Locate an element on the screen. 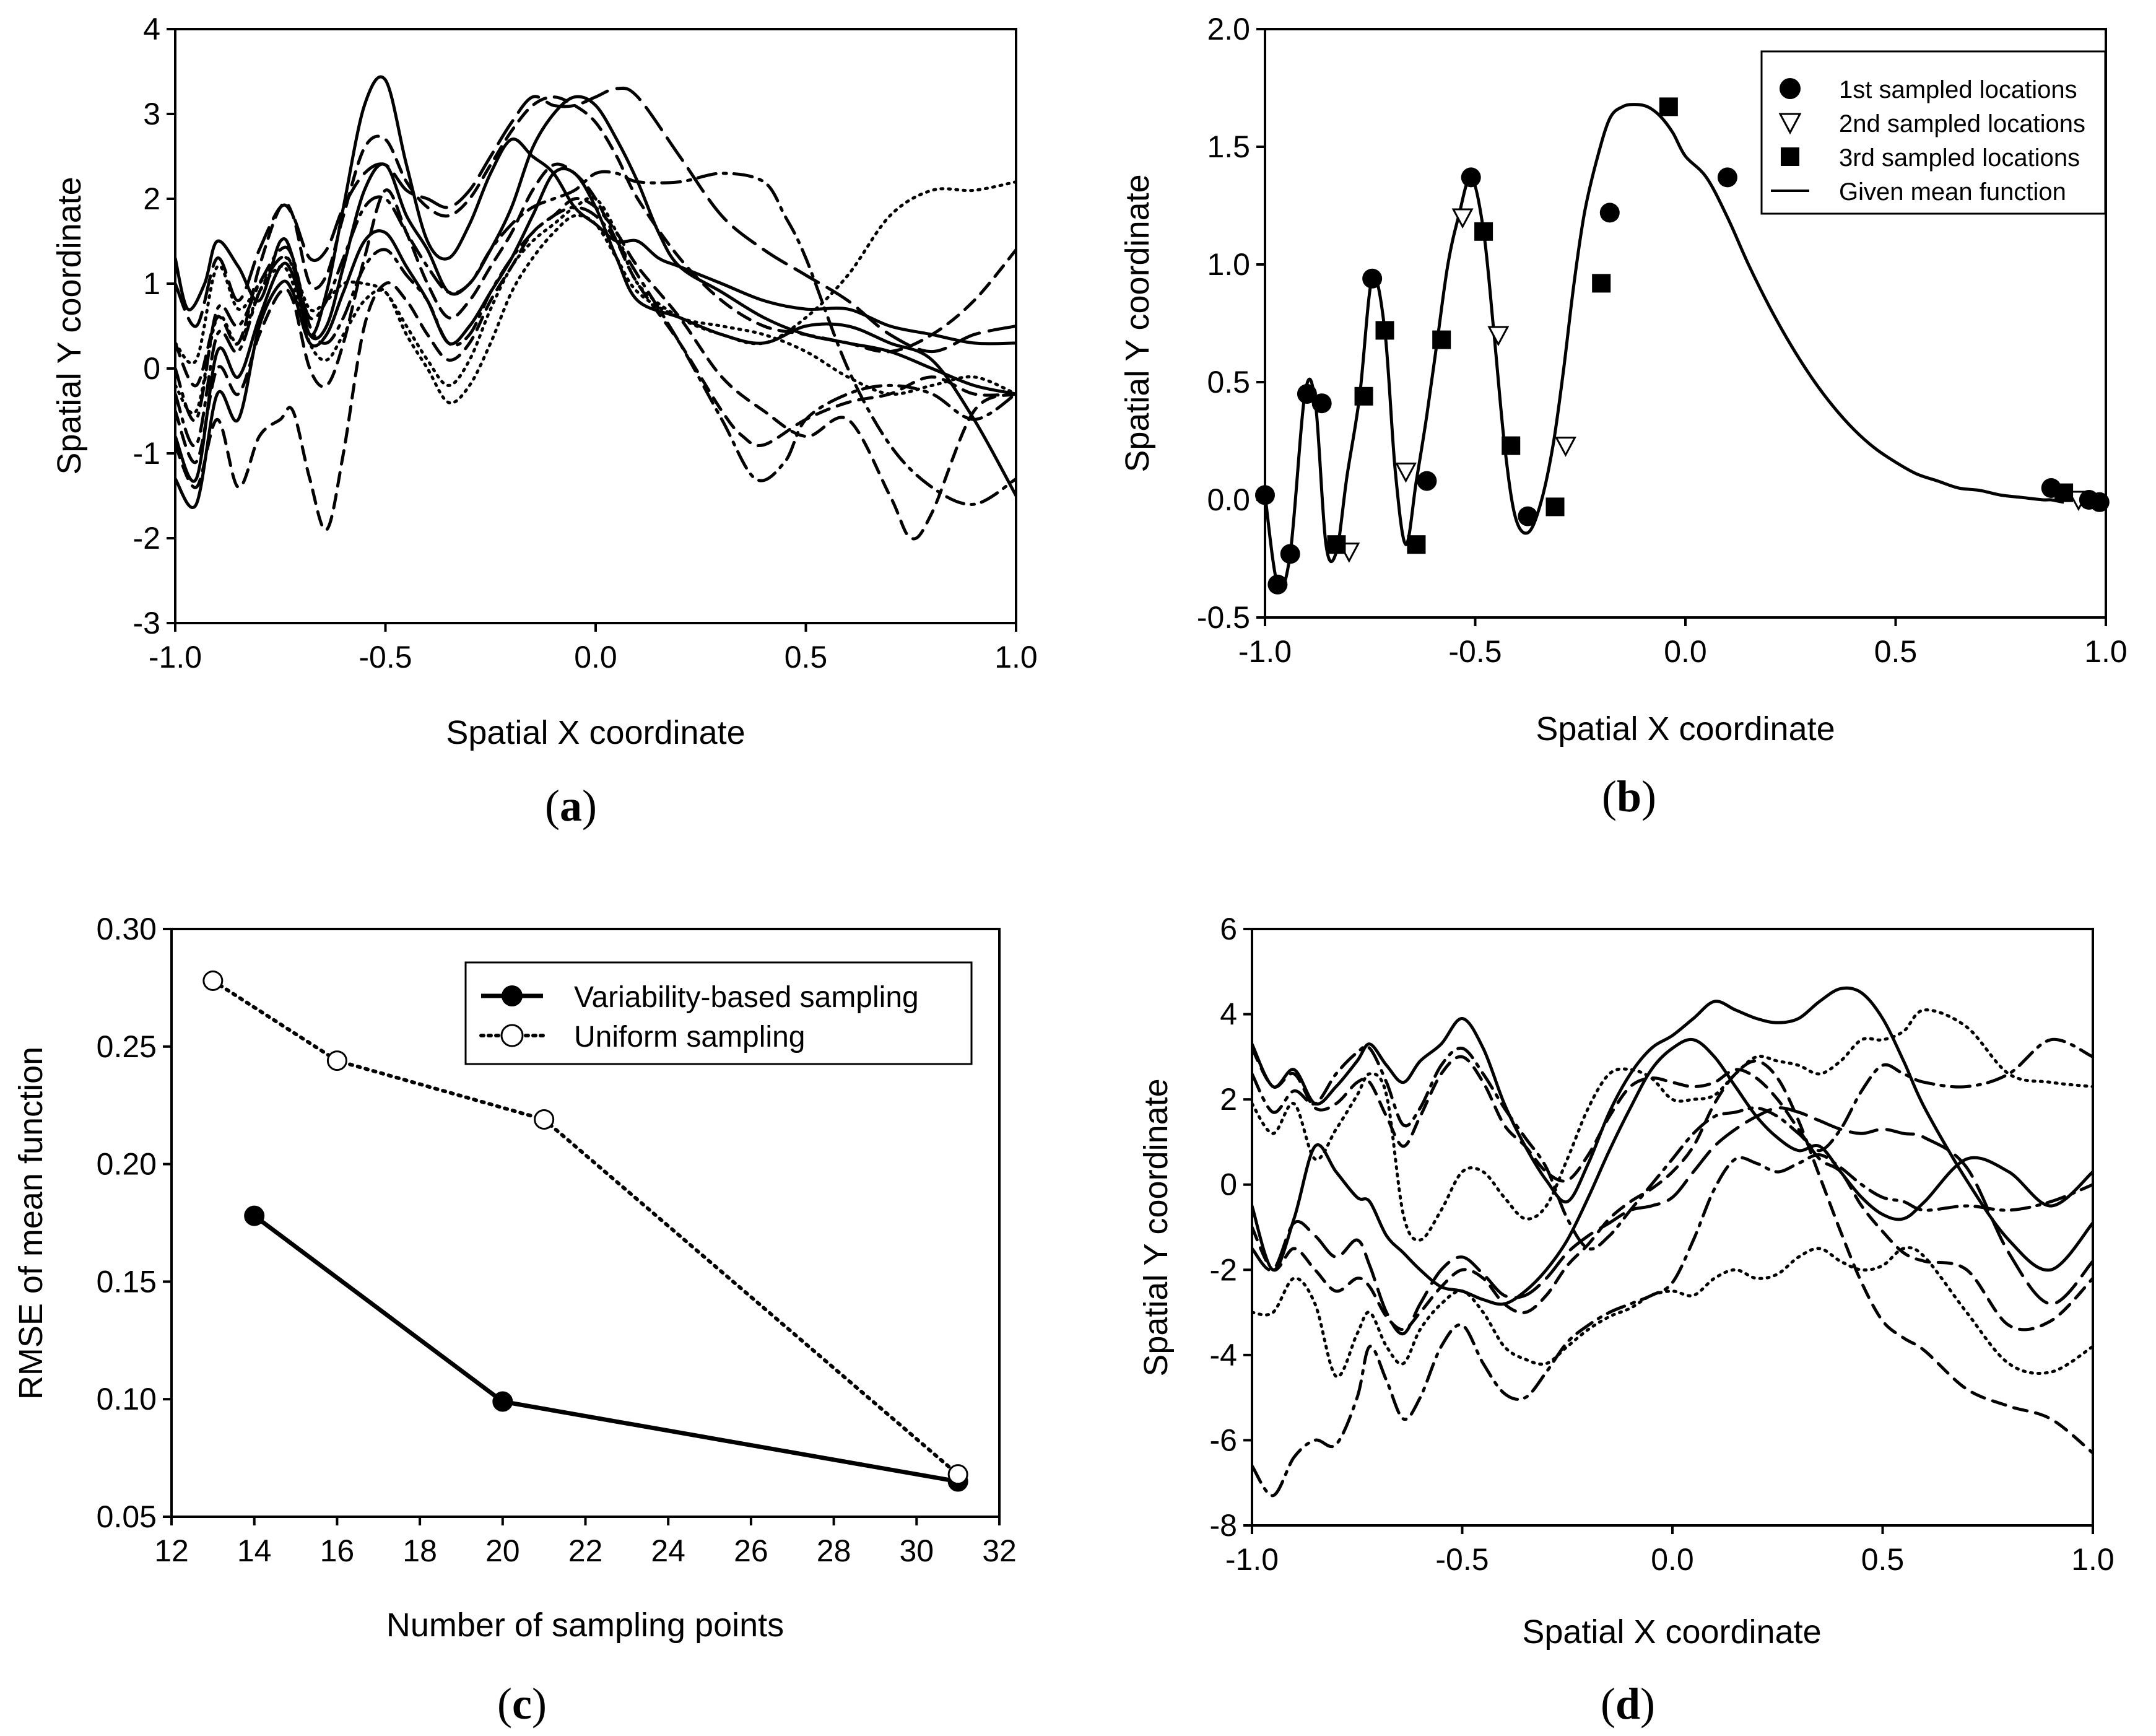  panel-b-markers is located at coordinates (1682, 346).